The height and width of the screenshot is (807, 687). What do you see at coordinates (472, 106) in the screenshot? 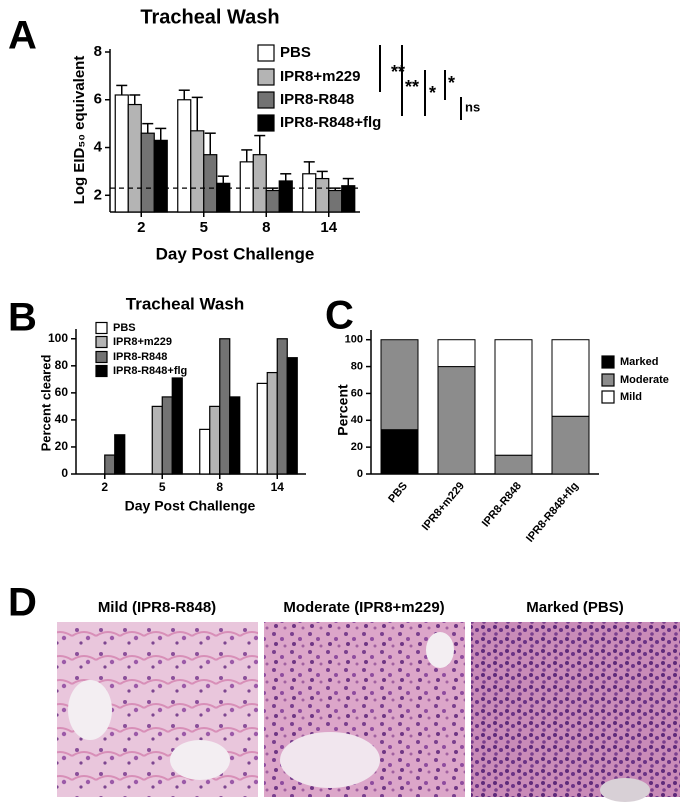
I see `significance-label: ns` at bounding box center [472, 106].